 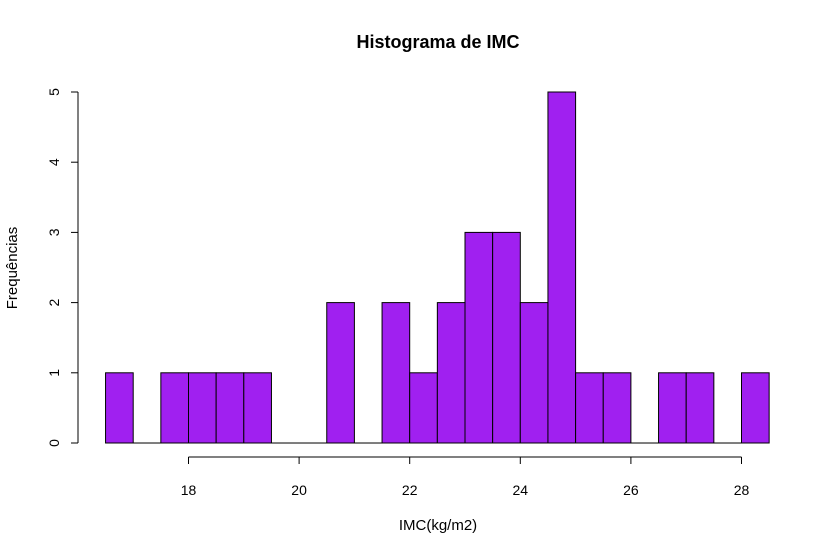 What do you see at coordinates (742, 490) in the screenshot?
I see `x-tick-label: 28` at bounding box center [742, 490].